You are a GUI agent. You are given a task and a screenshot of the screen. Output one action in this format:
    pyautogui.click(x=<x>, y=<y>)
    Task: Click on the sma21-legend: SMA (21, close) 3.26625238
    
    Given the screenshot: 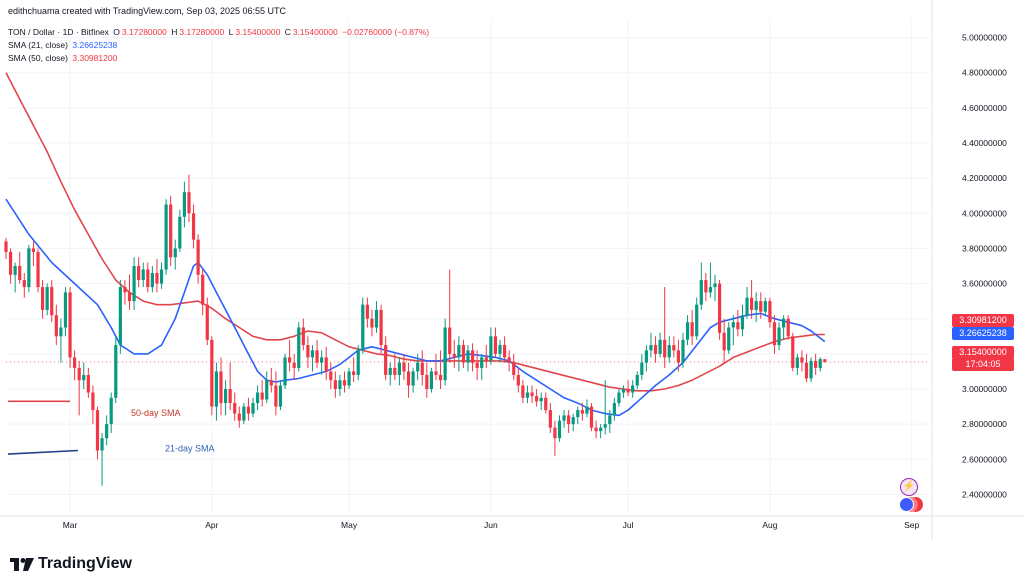 What is the action you would take?
    pyautogui.click(x=63, y=45)
    